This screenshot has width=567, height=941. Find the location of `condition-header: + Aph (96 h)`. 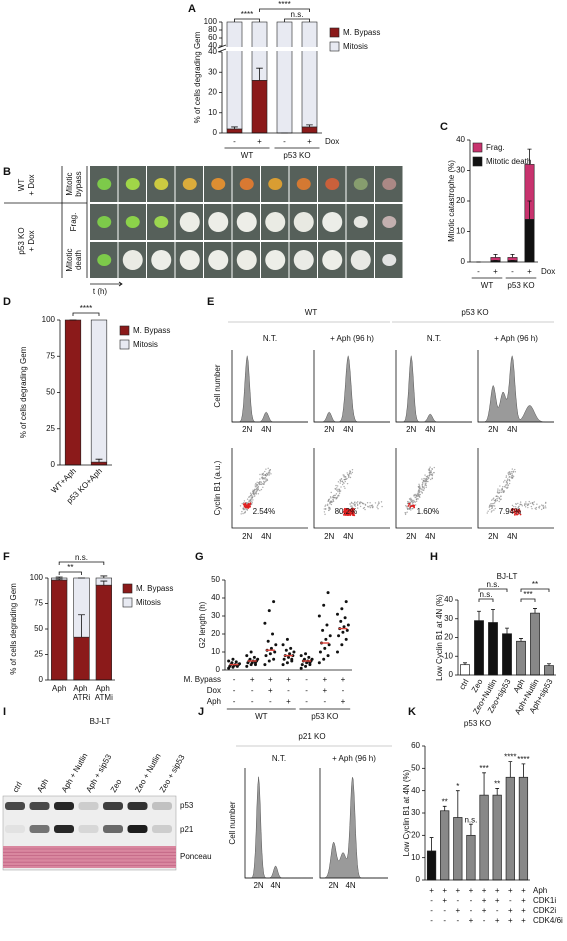

condition-header: + Aph (96 h) is located at coordinates (352, 338).